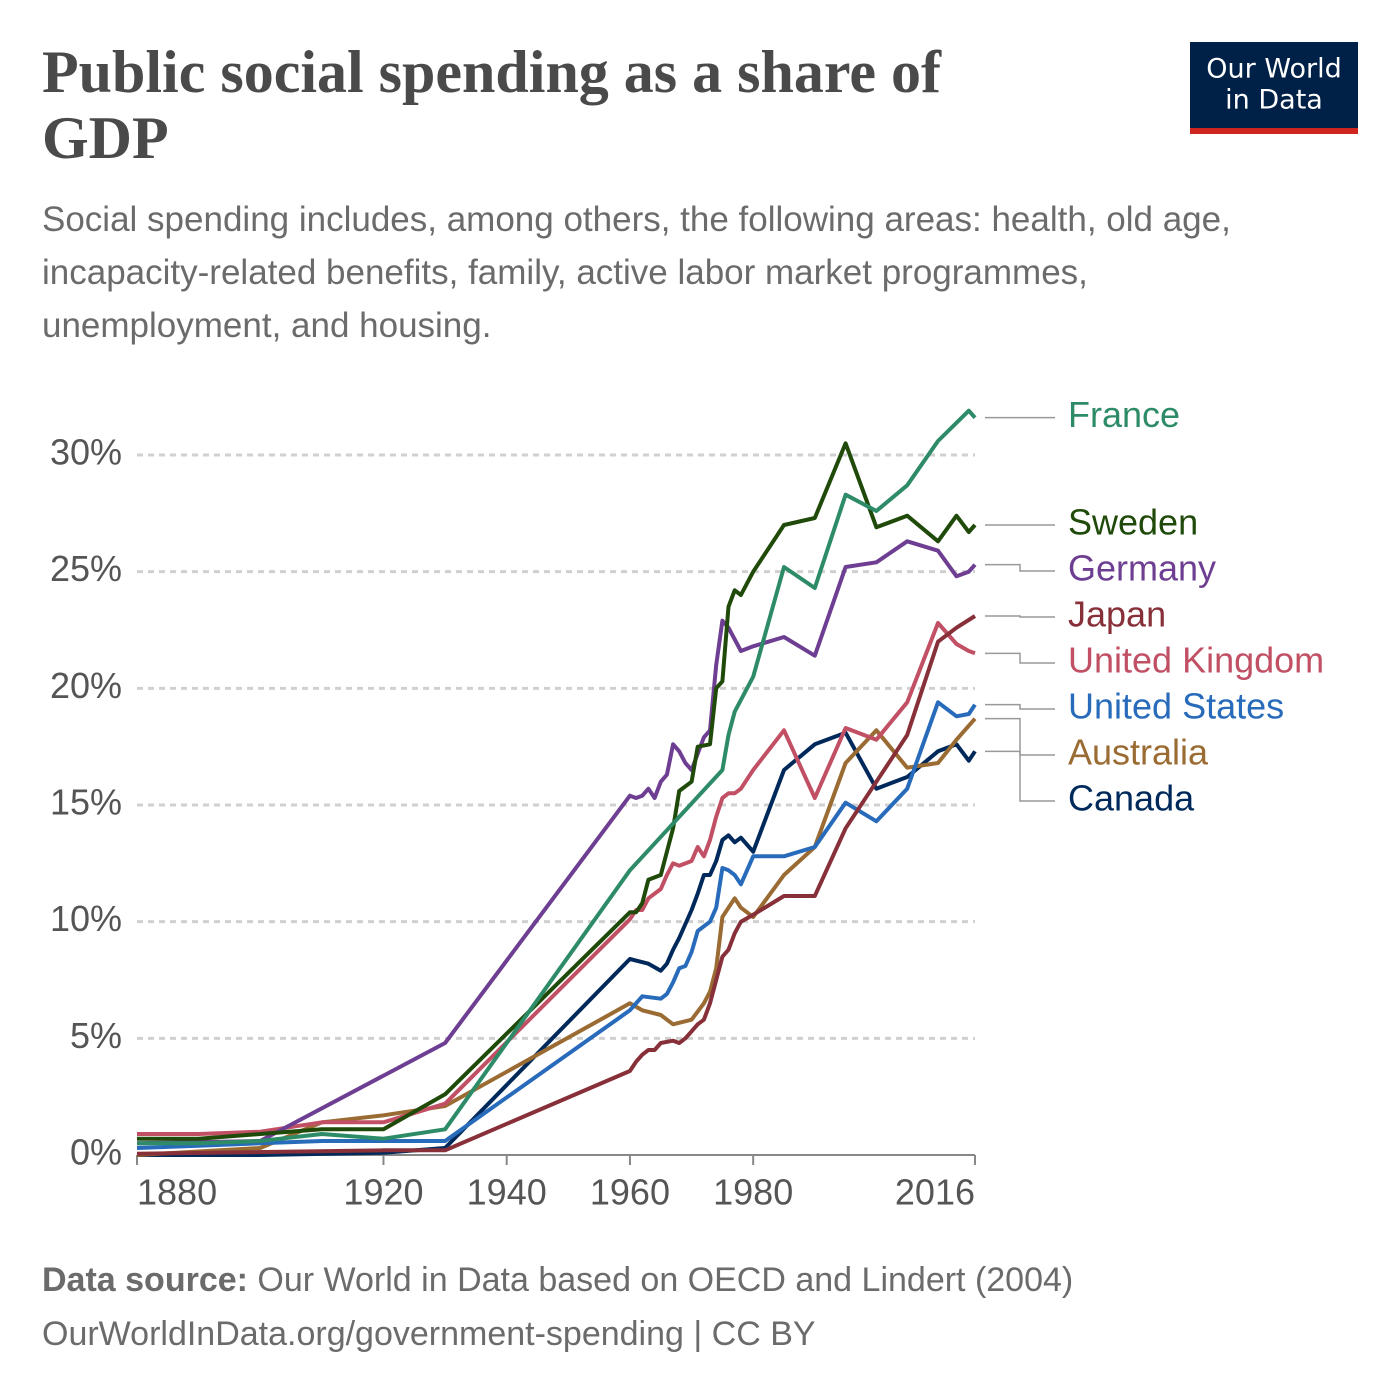  What do you see at coordinates (753, 1192) in the screenshot?
I see `x-tick-label: 1980` at bounding box center [753, 1192].